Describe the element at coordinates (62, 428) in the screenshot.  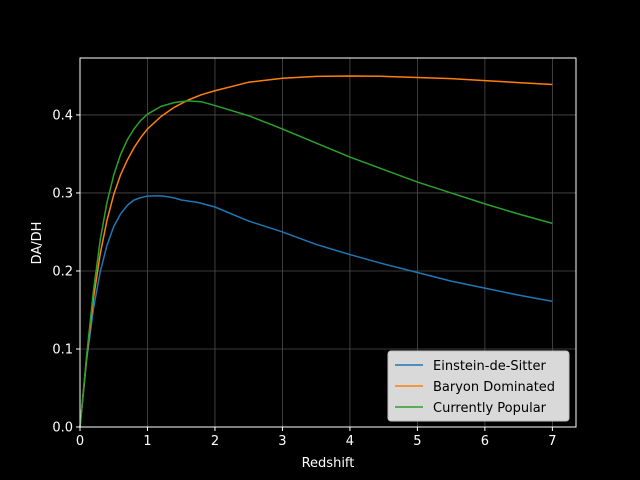
I see `y-tick-label: 0.0` at that location.